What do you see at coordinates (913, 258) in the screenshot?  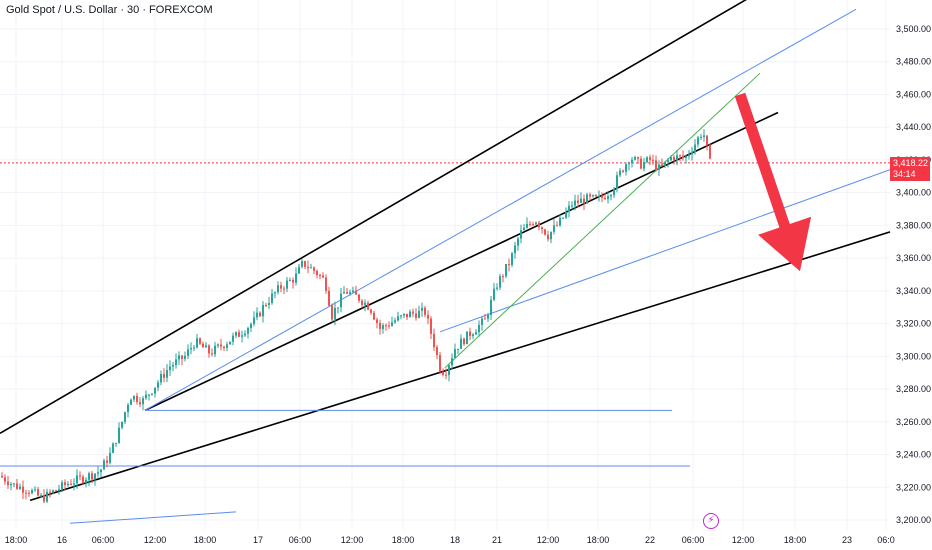 I see `y-tick-label: 3,360.00` at bounding box center [913, 258].